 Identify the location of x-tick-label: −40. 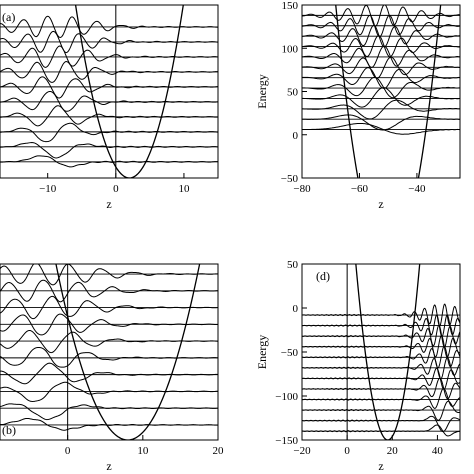
(417, 189).